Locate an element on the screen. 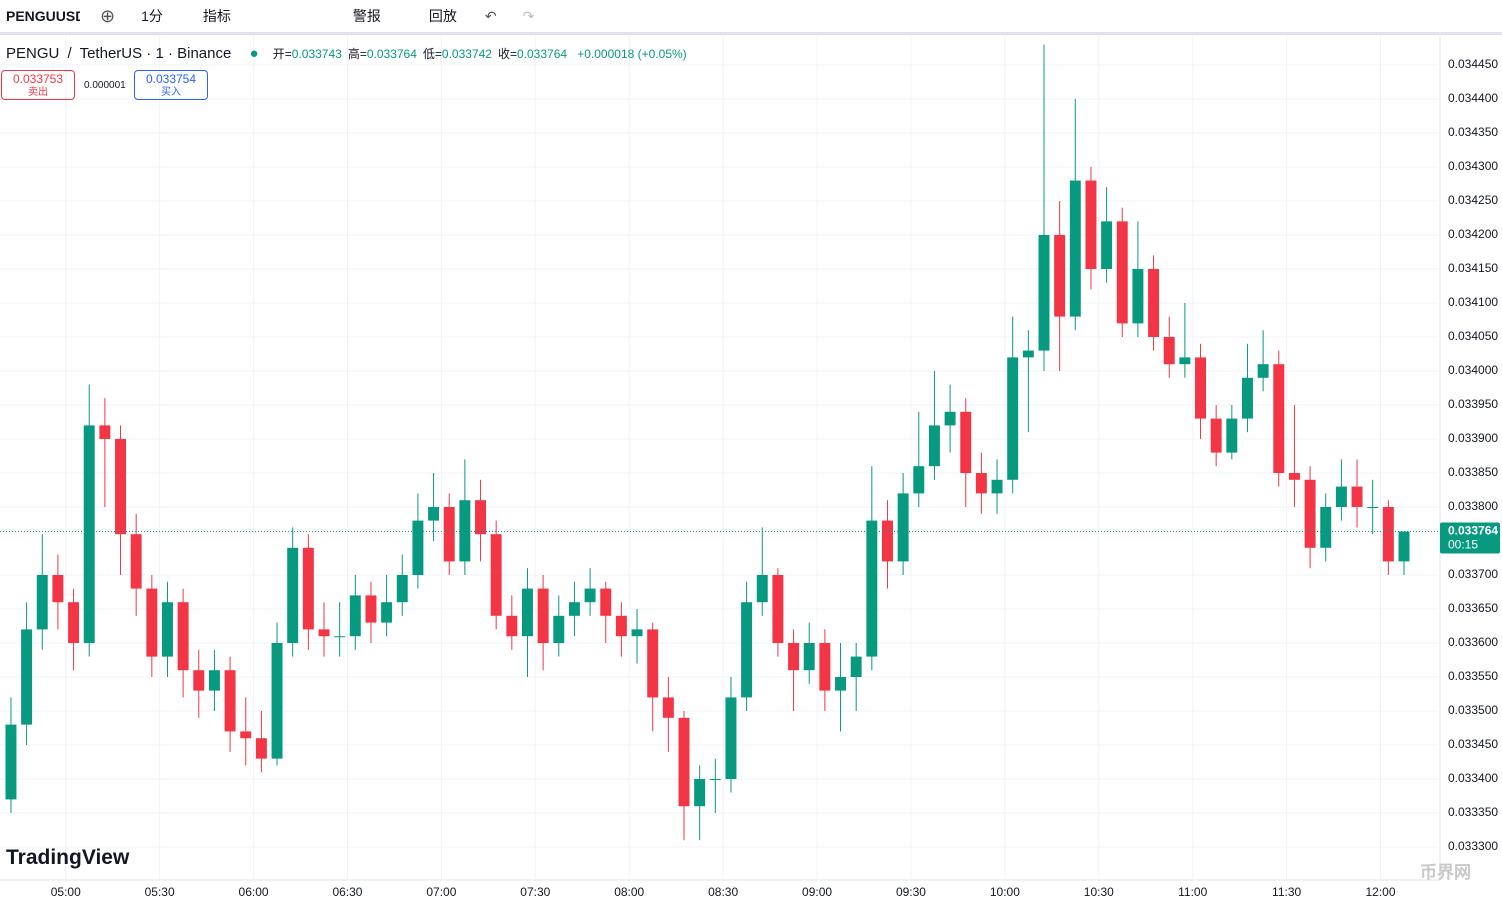  y-tick-label: 0.034300 is located at coordinates (1473, 166).